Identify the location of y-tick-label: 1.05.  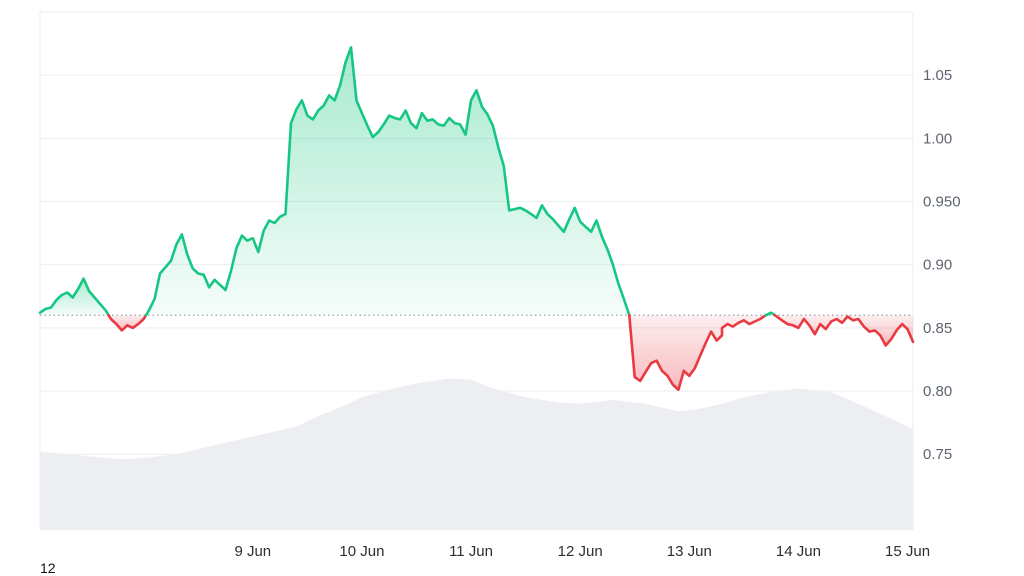
(937, 75).